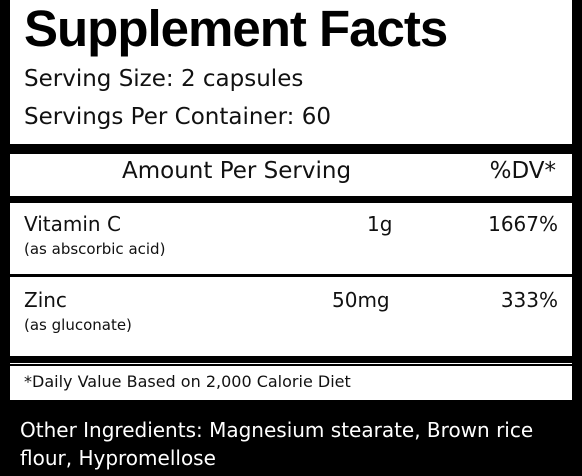 The width and height of the screenshot is (582, 476). I want to click on nutrient-dv: 333%, so click(529, 300).